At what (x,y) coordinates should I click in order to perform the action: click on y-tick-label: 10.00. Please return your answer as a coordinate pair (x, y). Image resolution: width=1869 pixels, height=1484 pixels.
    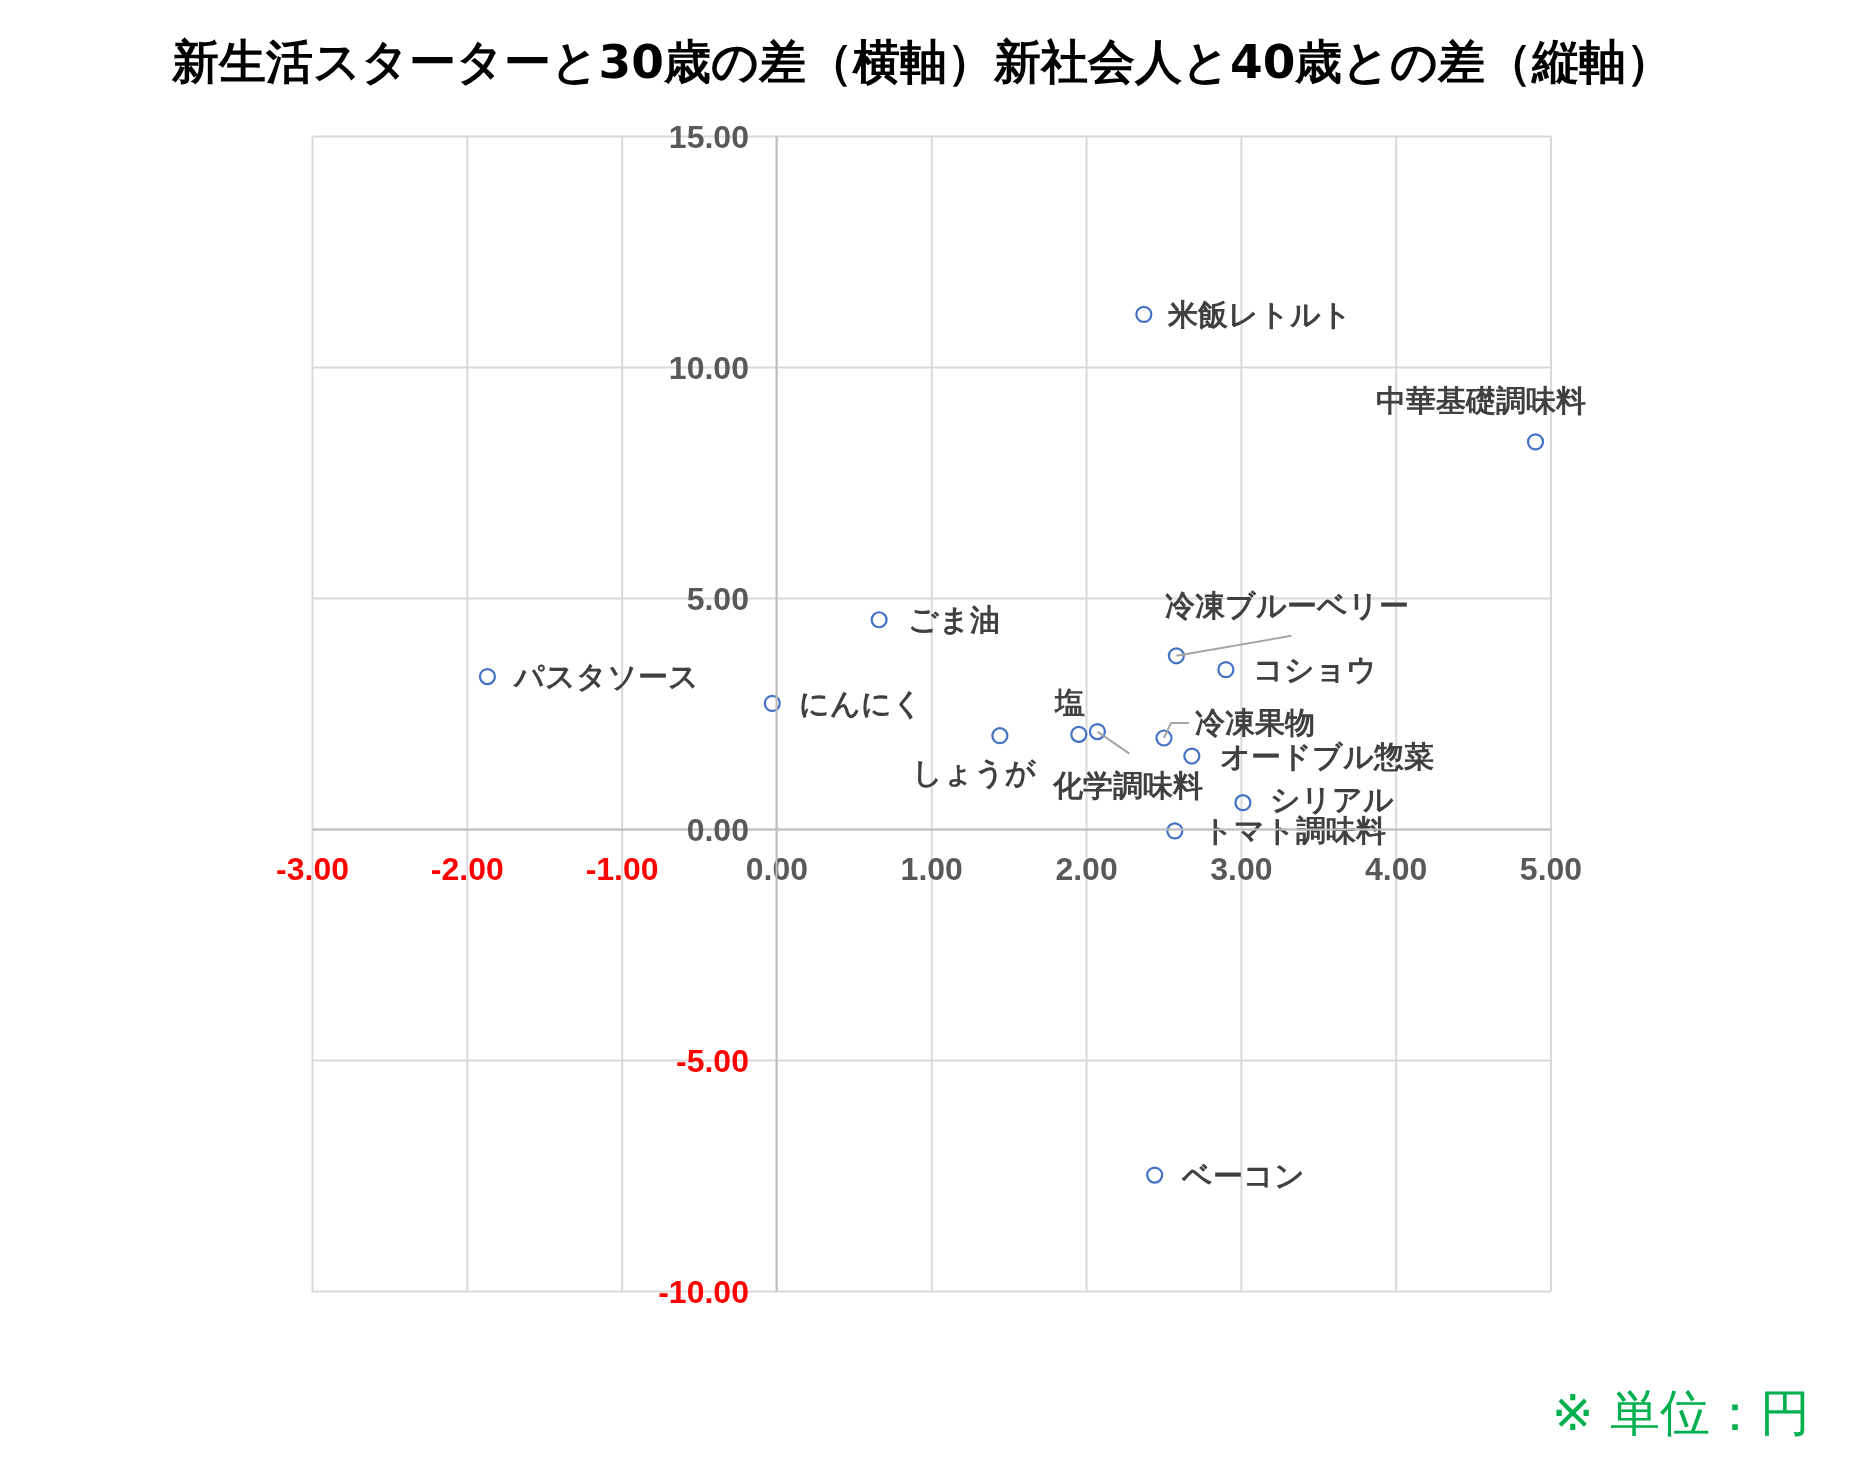
    Looking at the image, I should click on (708, 367).